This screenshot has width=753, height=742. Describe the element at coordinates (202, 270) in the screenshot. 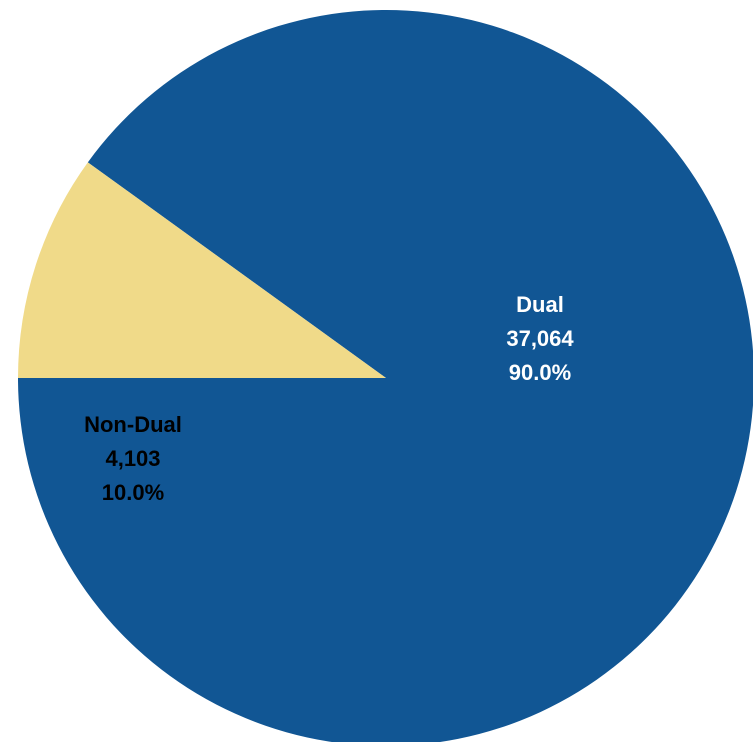

I see `pie-slice-non-dual` at that location.